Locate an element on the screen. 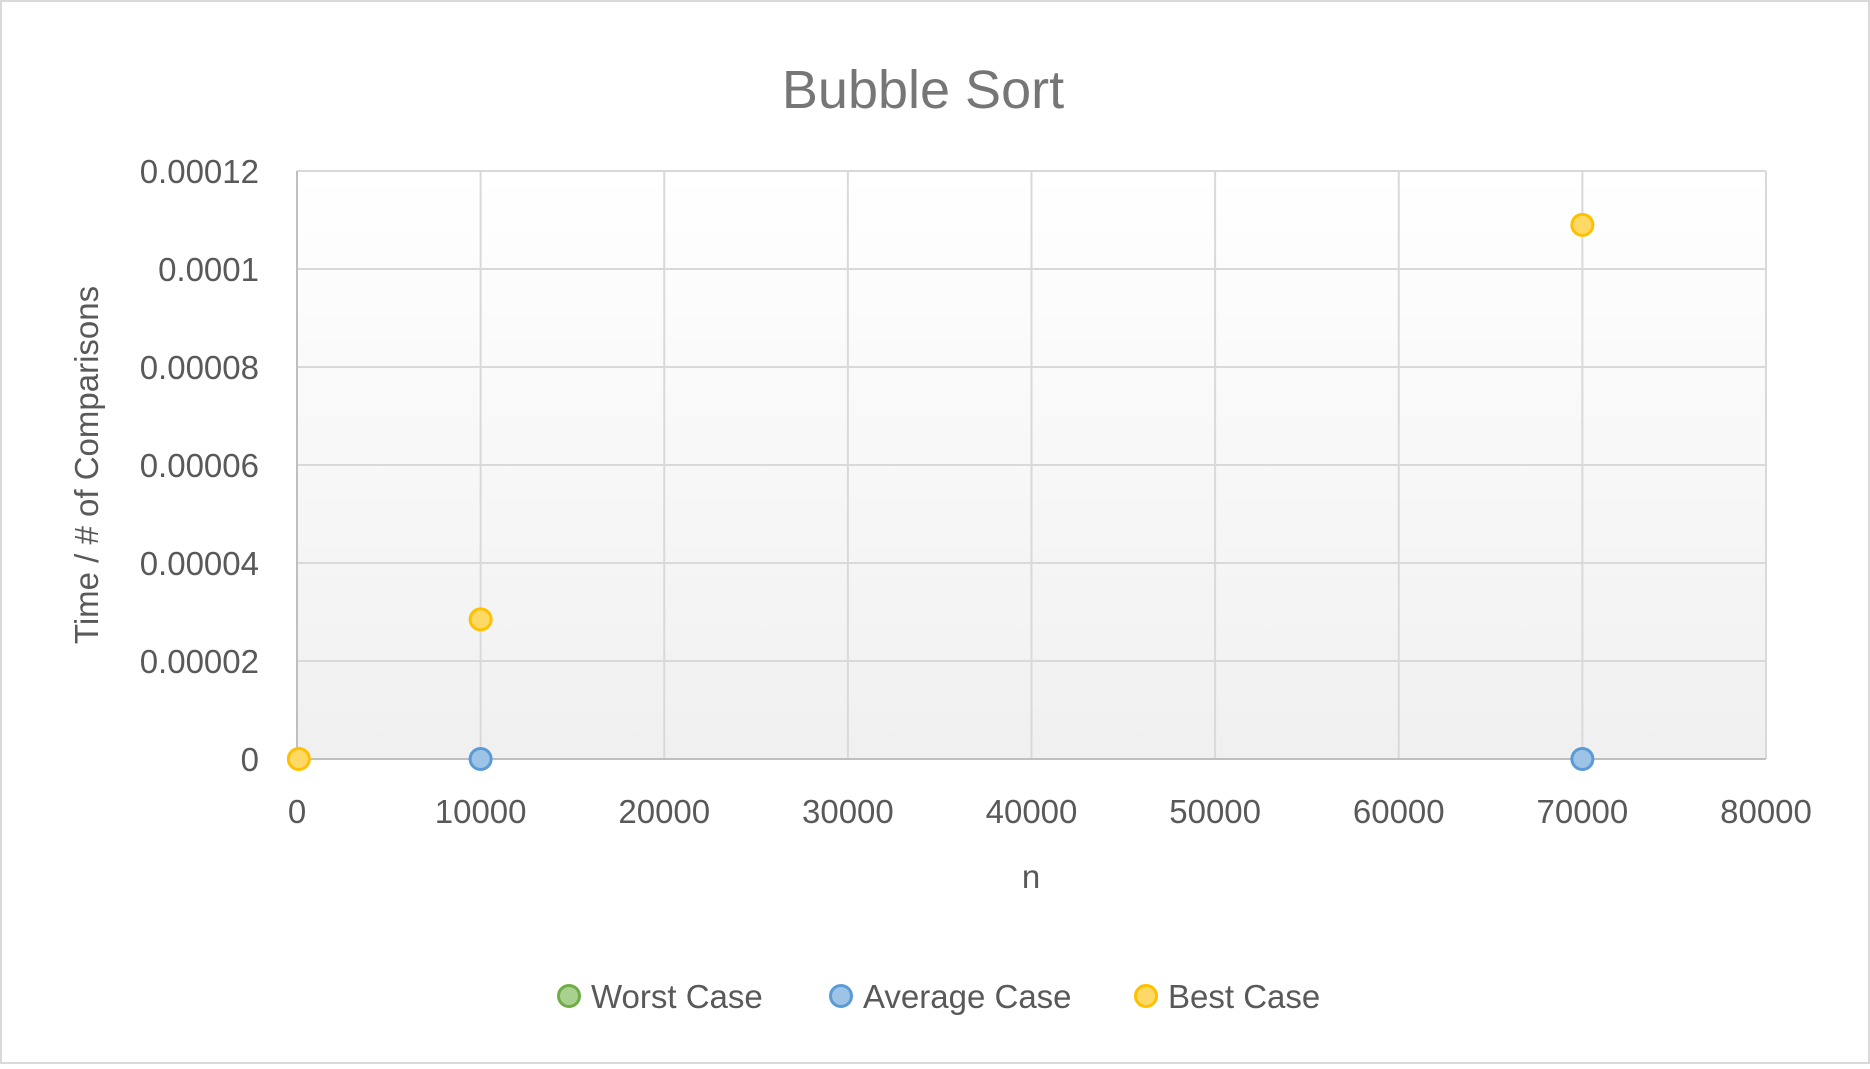 The height and width of the screenshot is (1069, 1870). y-tick-label: 0.00008 is located at coordinates (199, 367).